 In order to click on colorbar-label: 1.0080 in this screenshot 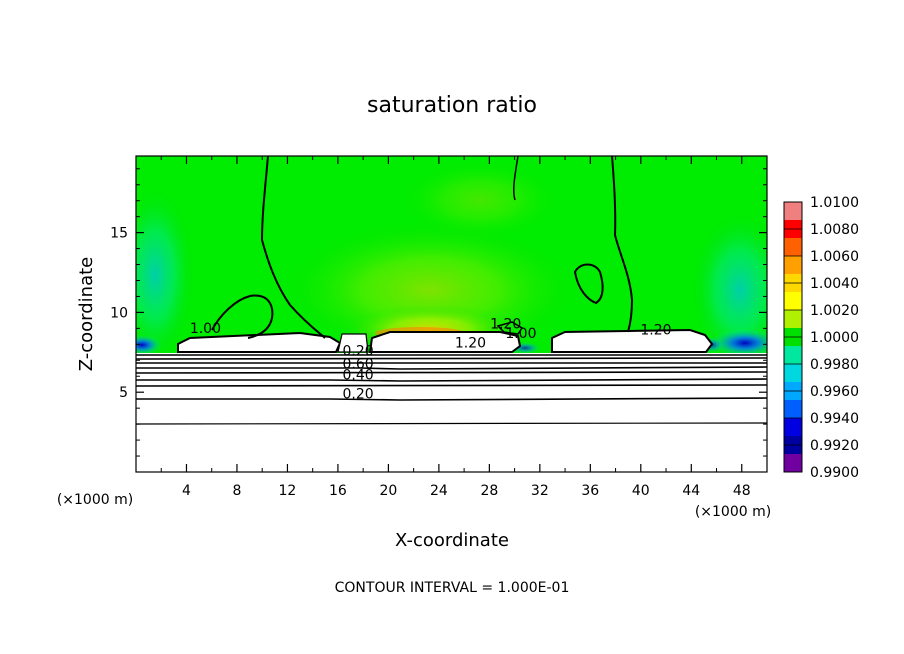, I will do `click(834, 230)`.